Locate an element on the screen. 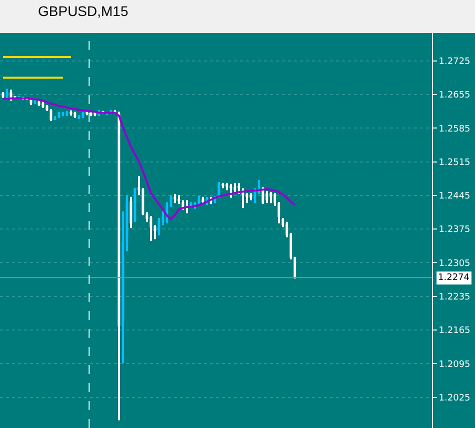 Image resolution: width=475 pixels, height=428 pixels. y-tick-label: 1.2445 is located at coordinates (454, 197).